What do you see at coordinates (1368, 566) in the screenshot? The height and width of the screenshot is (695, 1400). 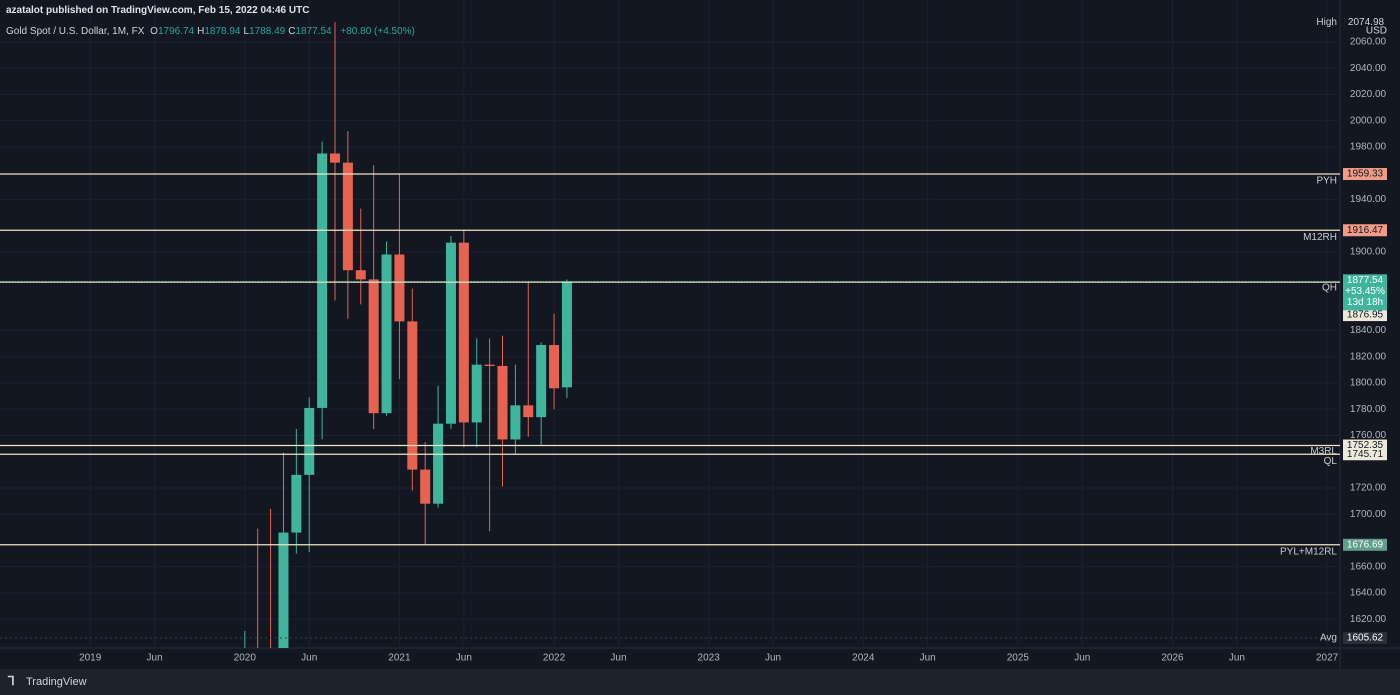 I see `y-tick-label: 1660.00` at bounding box center [1368, 566].